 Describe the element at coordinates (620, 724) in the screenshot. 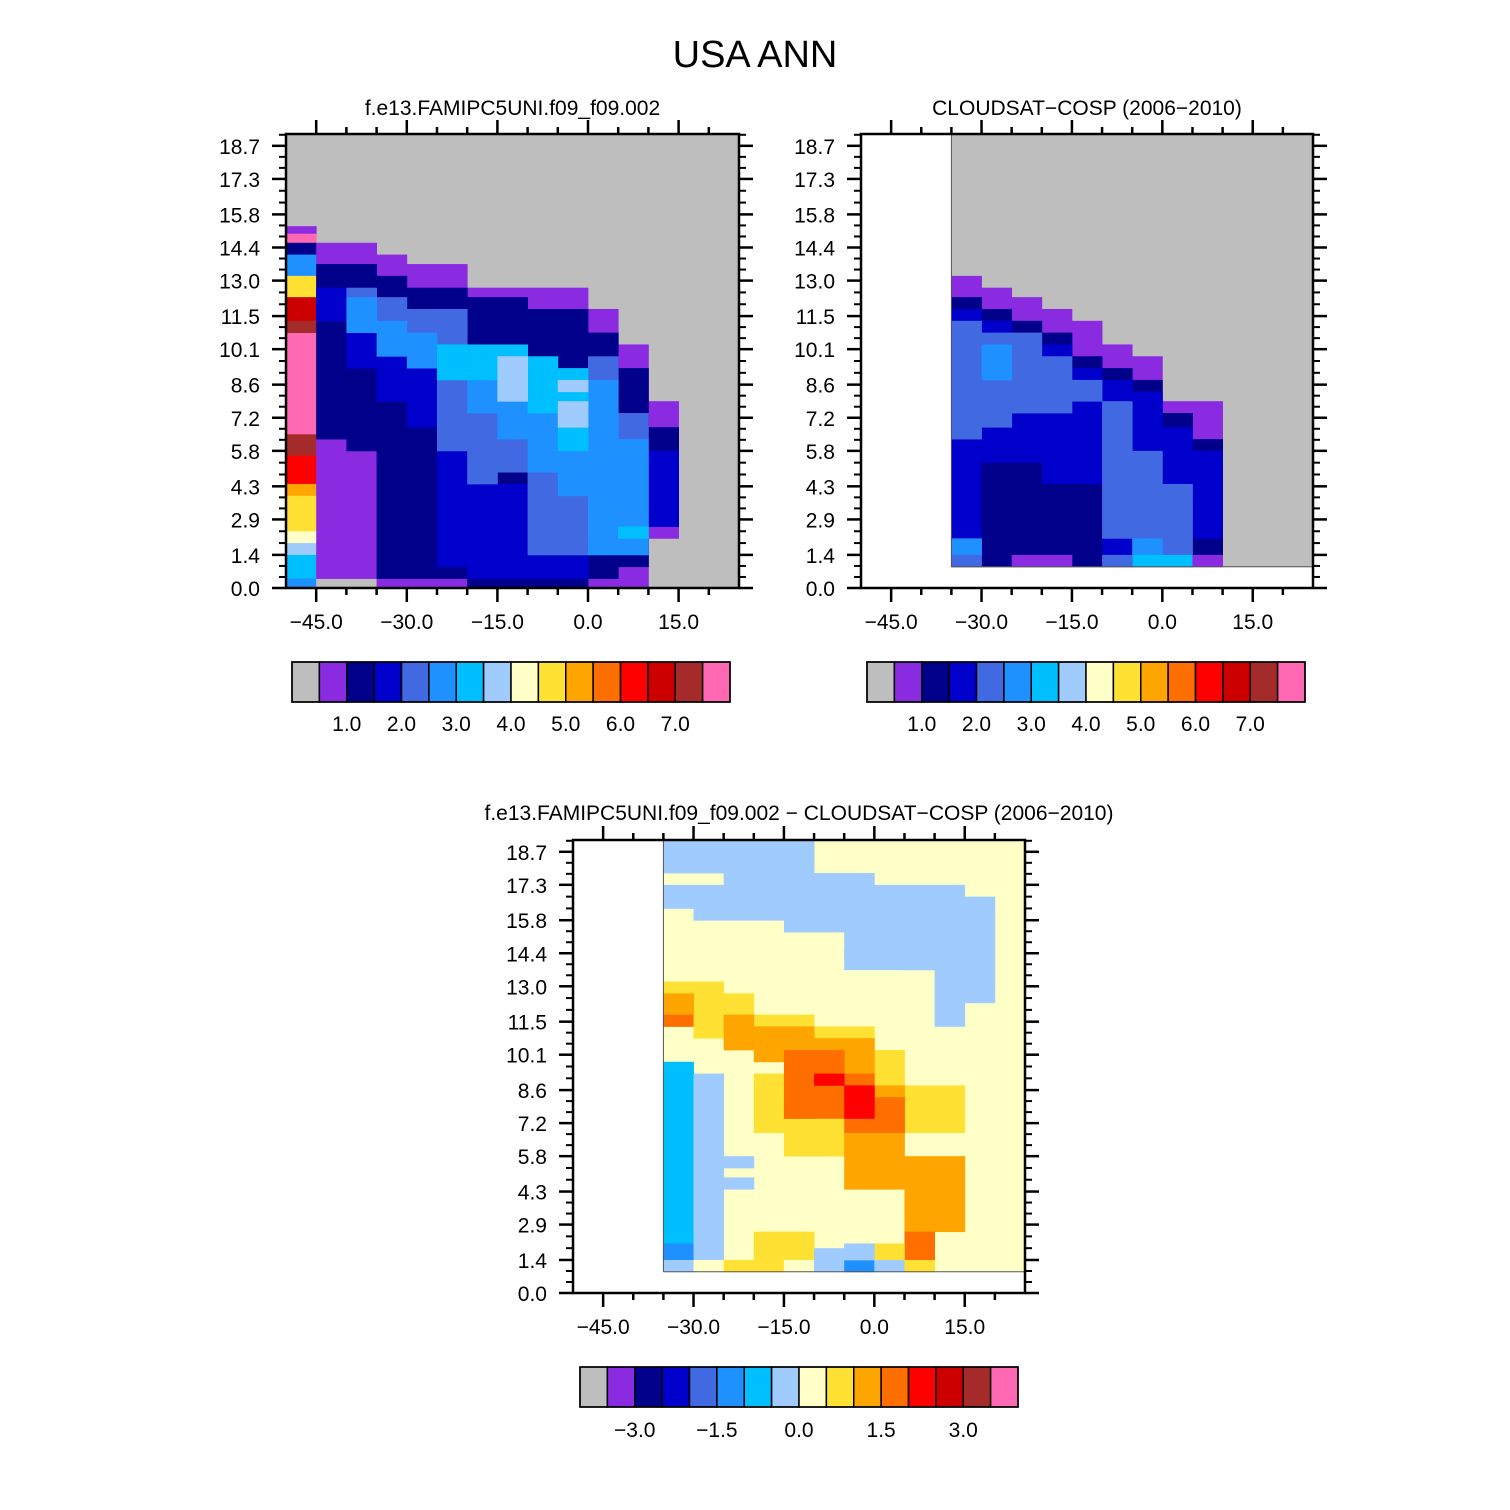

I see `colorbar-label: 6.0` at that location.